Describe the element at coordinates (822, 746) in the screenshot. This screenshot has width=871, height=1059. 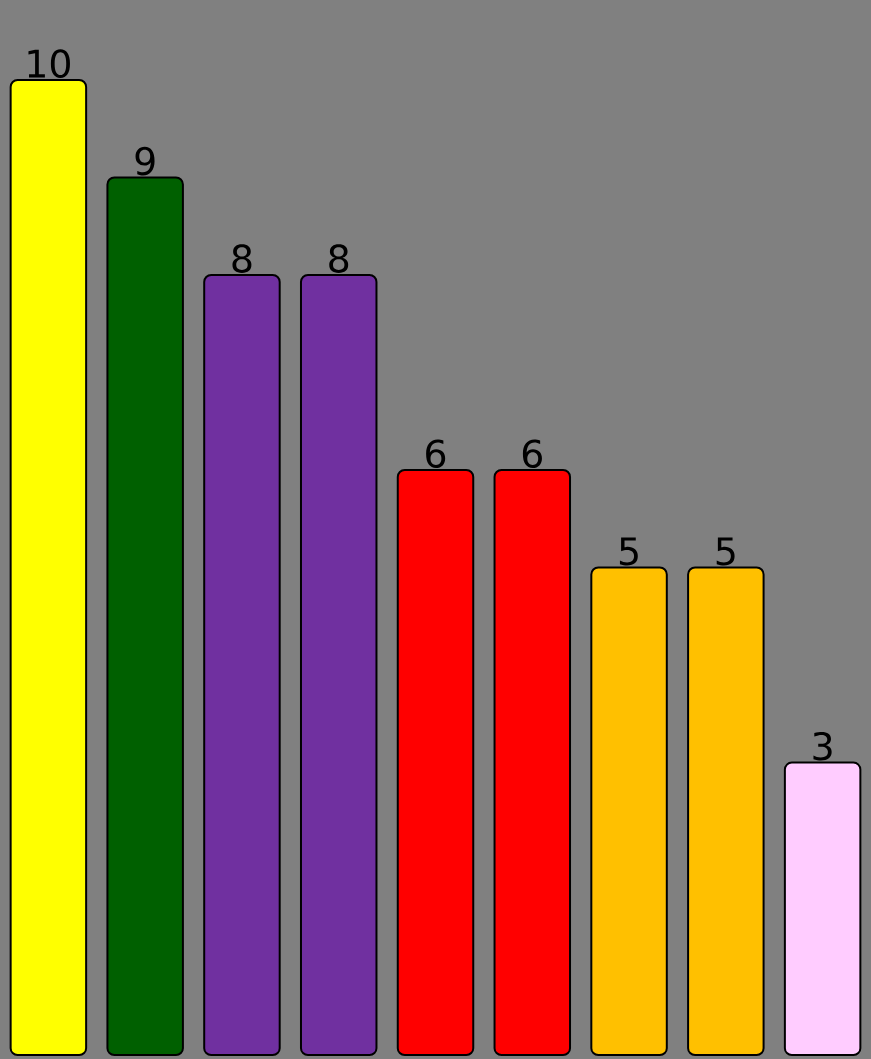
I see `data-label: 3` at that location.